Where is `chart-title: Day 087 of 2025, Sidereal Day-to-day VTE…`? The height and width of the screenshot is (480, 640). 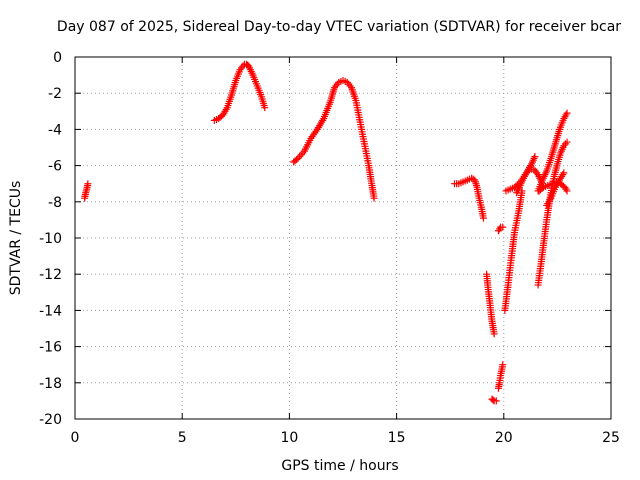
chart-title: Day 087 of 2025, Sidereal Day-to-day VTE… is located at coordinates (339, 27).